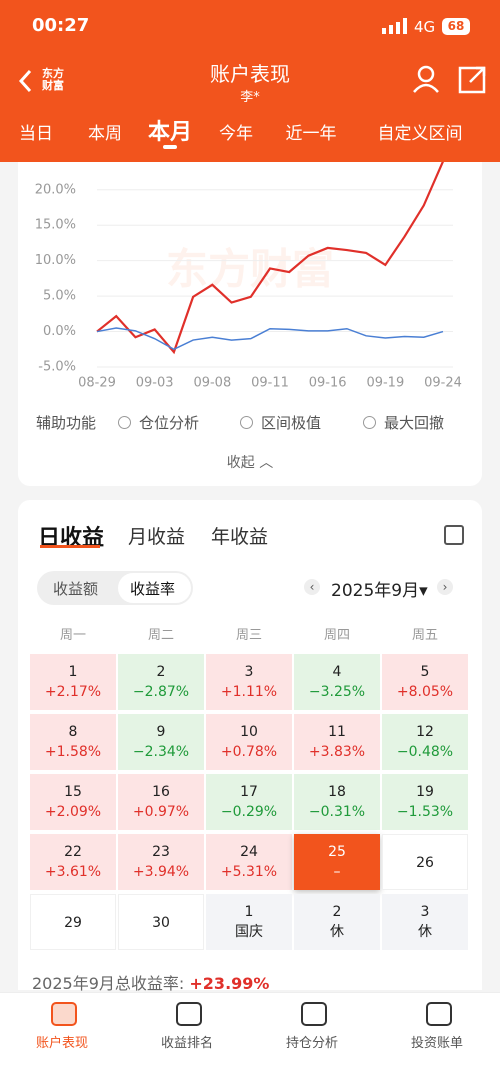 The height and width of the screenshot is (1084, 500). Describe the element at coordinates (424, 635) in the screenshot. I see `weekday: 周五` at that location.